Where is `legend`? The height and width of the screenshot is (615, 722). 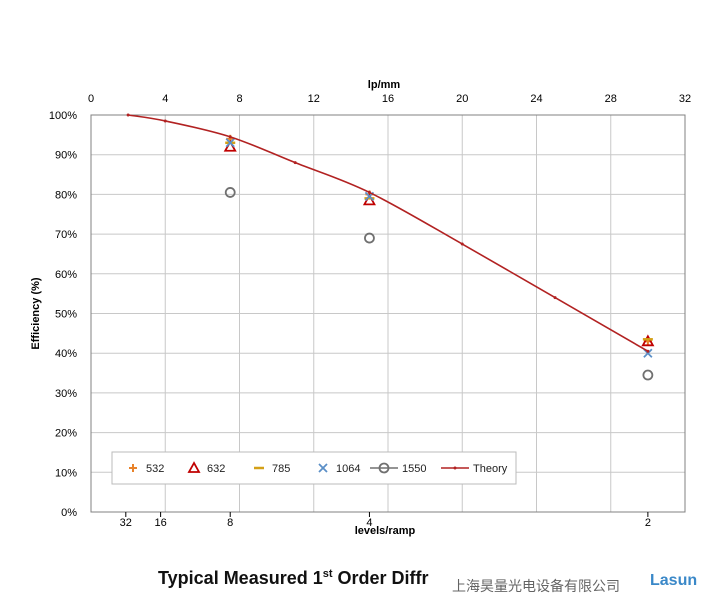 legend is located at coordinates (314, 468).